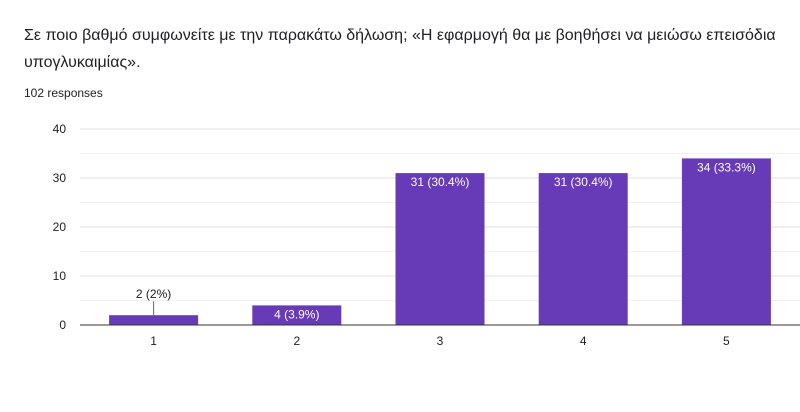 This screenshot has height=412, width=800. What do you see at coordinates (296, 341) in the screenshot?
I see `x-tick-label: 2` at bounding box center [296, 341].